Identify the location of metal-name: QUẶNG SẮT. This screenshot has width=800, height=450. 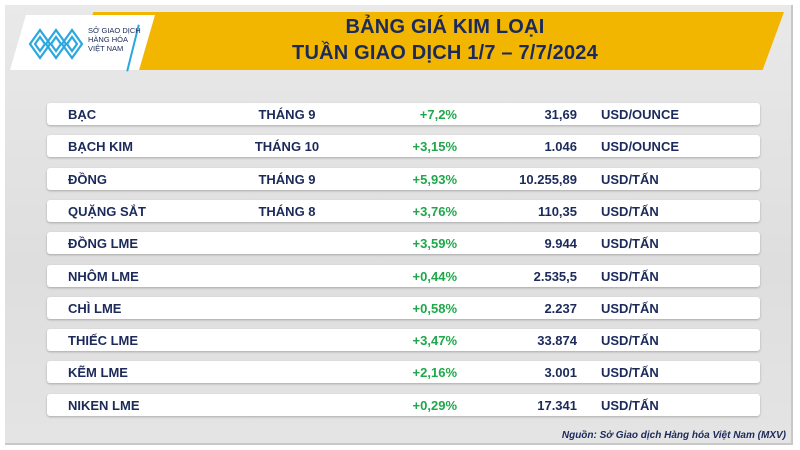
(107, 211).